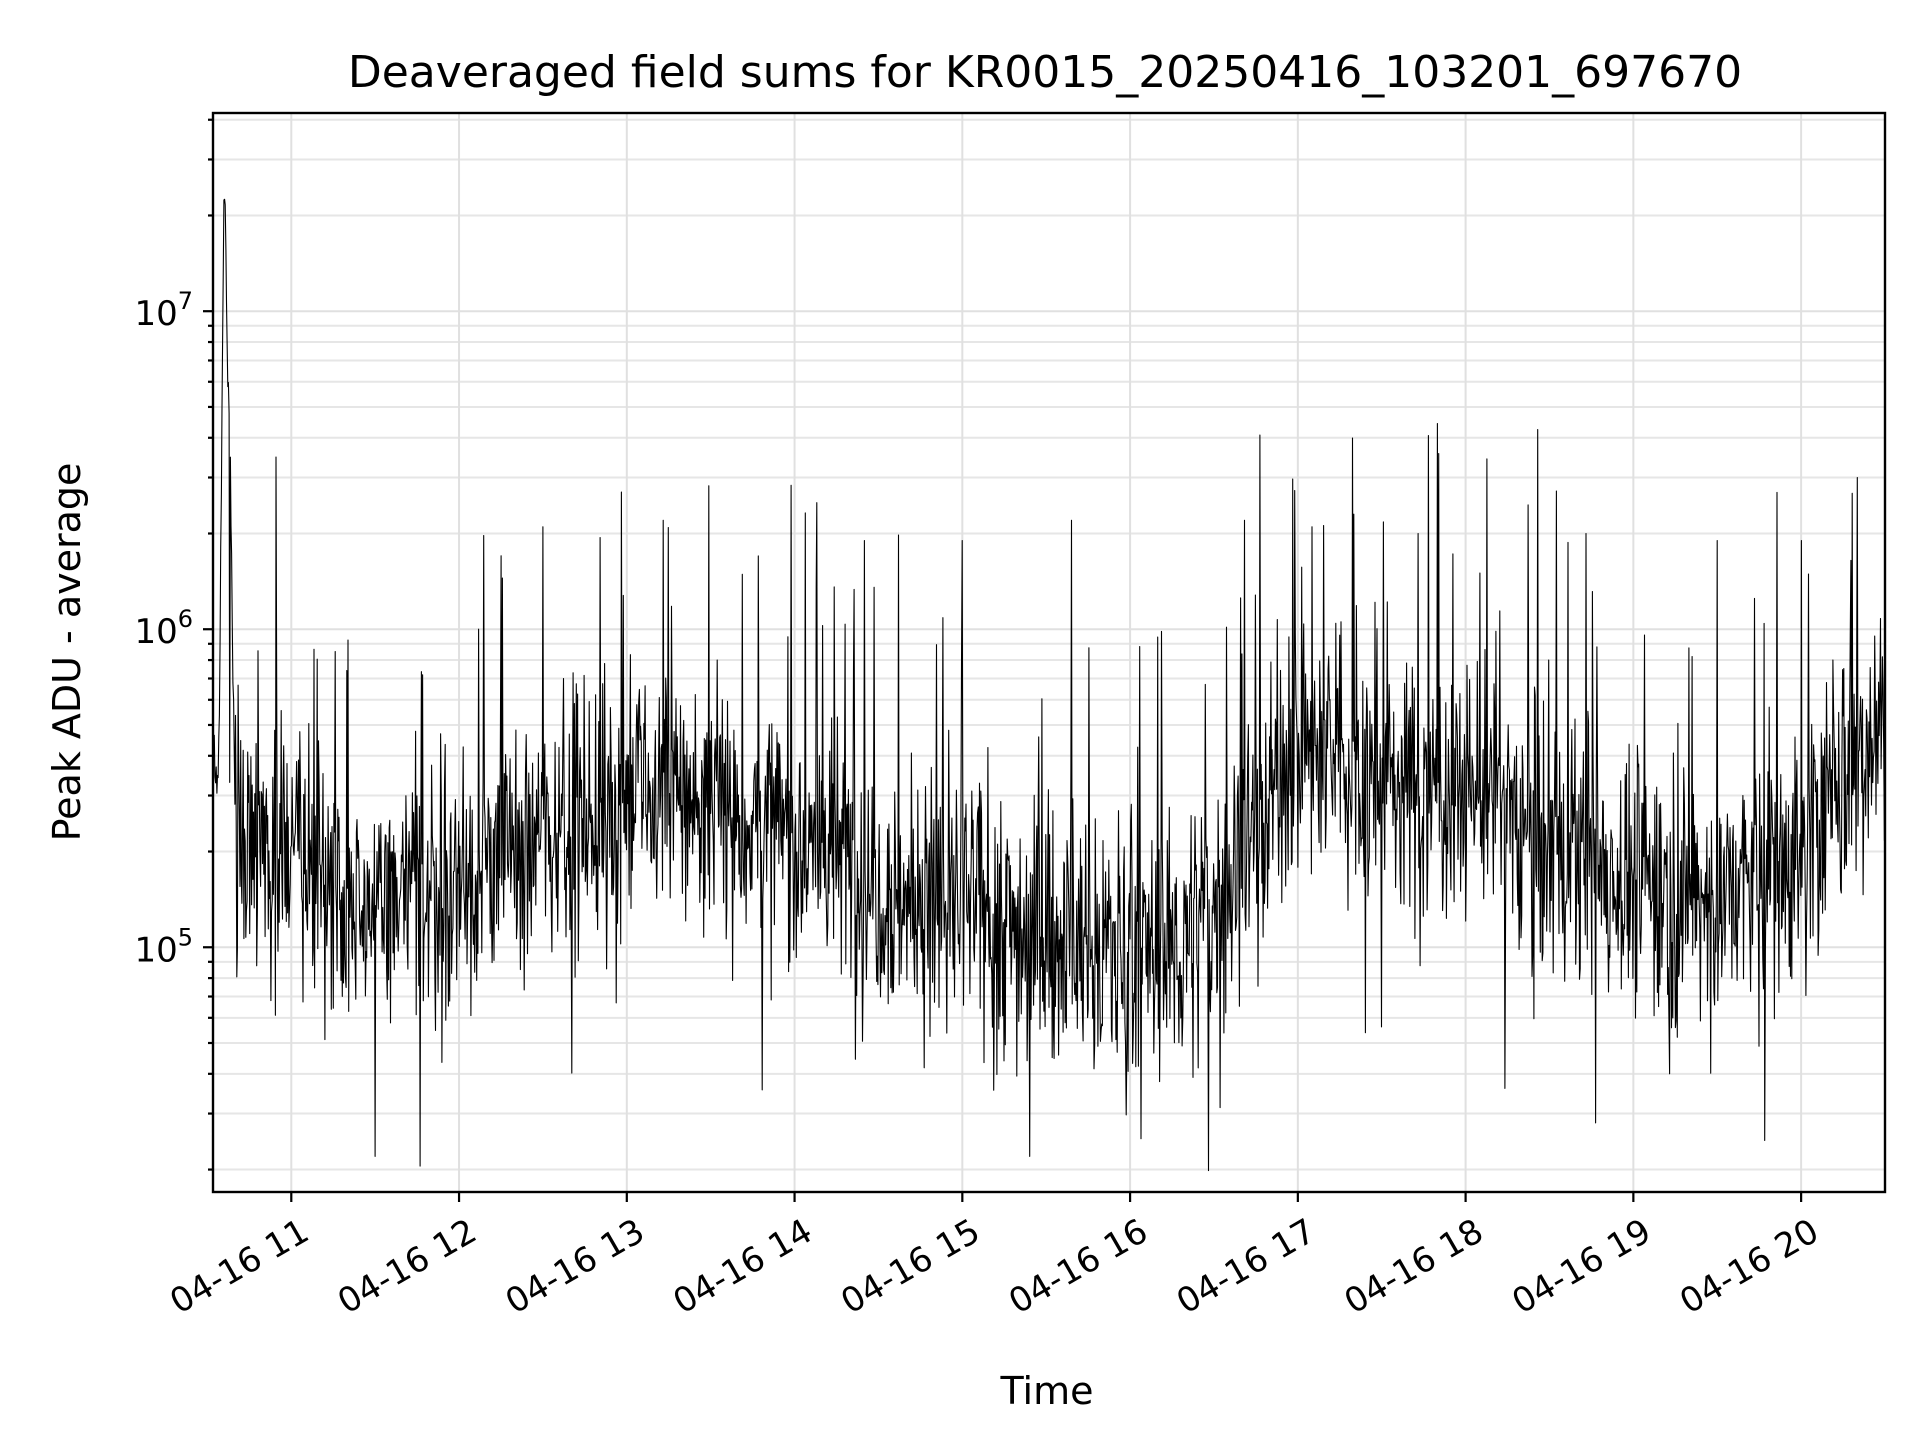  What do you see at coordinates (1246, 1266) in the screenshot?
I see `x-tick-label: 04-16 17` at bounding box center [1246, 1266].